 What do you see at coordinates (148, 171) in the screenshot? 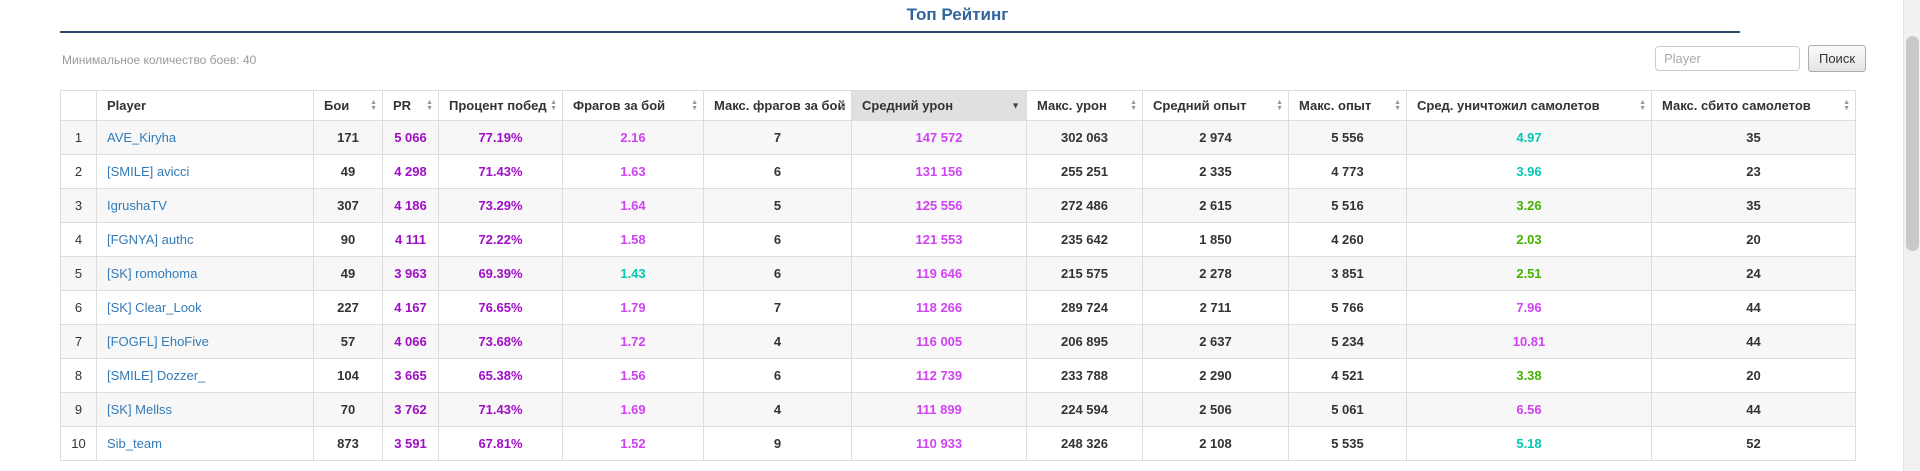
I see `player-link: [SMILE] avicci` at bounding box center [148, 171].